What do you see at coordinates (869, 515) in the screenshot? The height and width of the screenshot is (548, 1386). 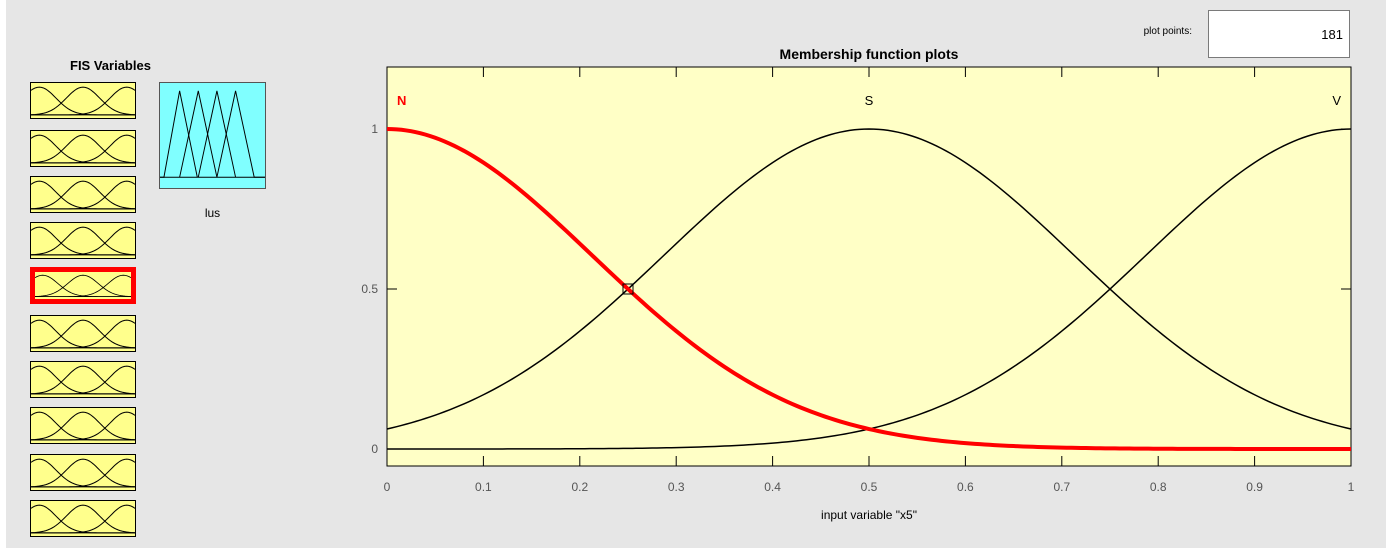 I see `x-axis-label: input variable "x5"` at bounding box center [869, 515].